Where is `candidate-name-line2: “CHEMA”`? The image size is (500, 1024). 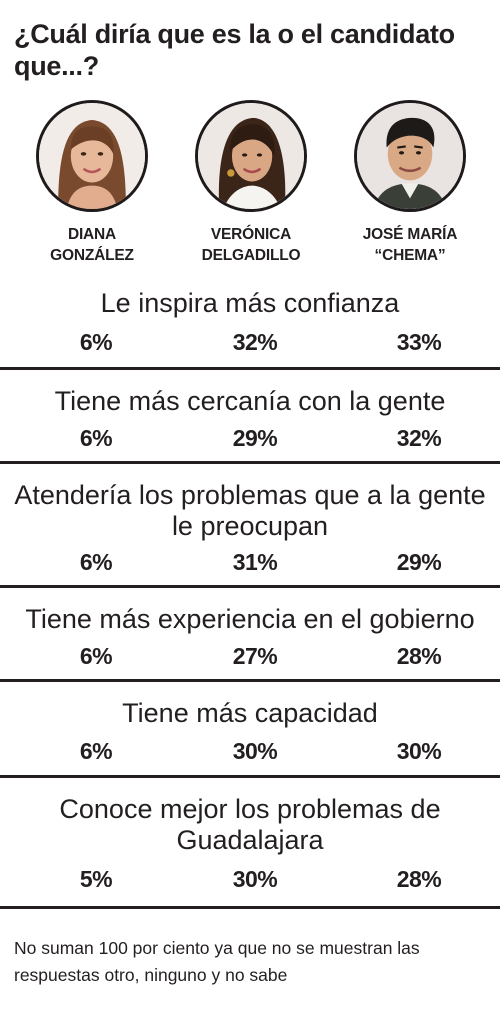 candidate-name-line2: “CHEMA” is located at coordinates (410, 255).